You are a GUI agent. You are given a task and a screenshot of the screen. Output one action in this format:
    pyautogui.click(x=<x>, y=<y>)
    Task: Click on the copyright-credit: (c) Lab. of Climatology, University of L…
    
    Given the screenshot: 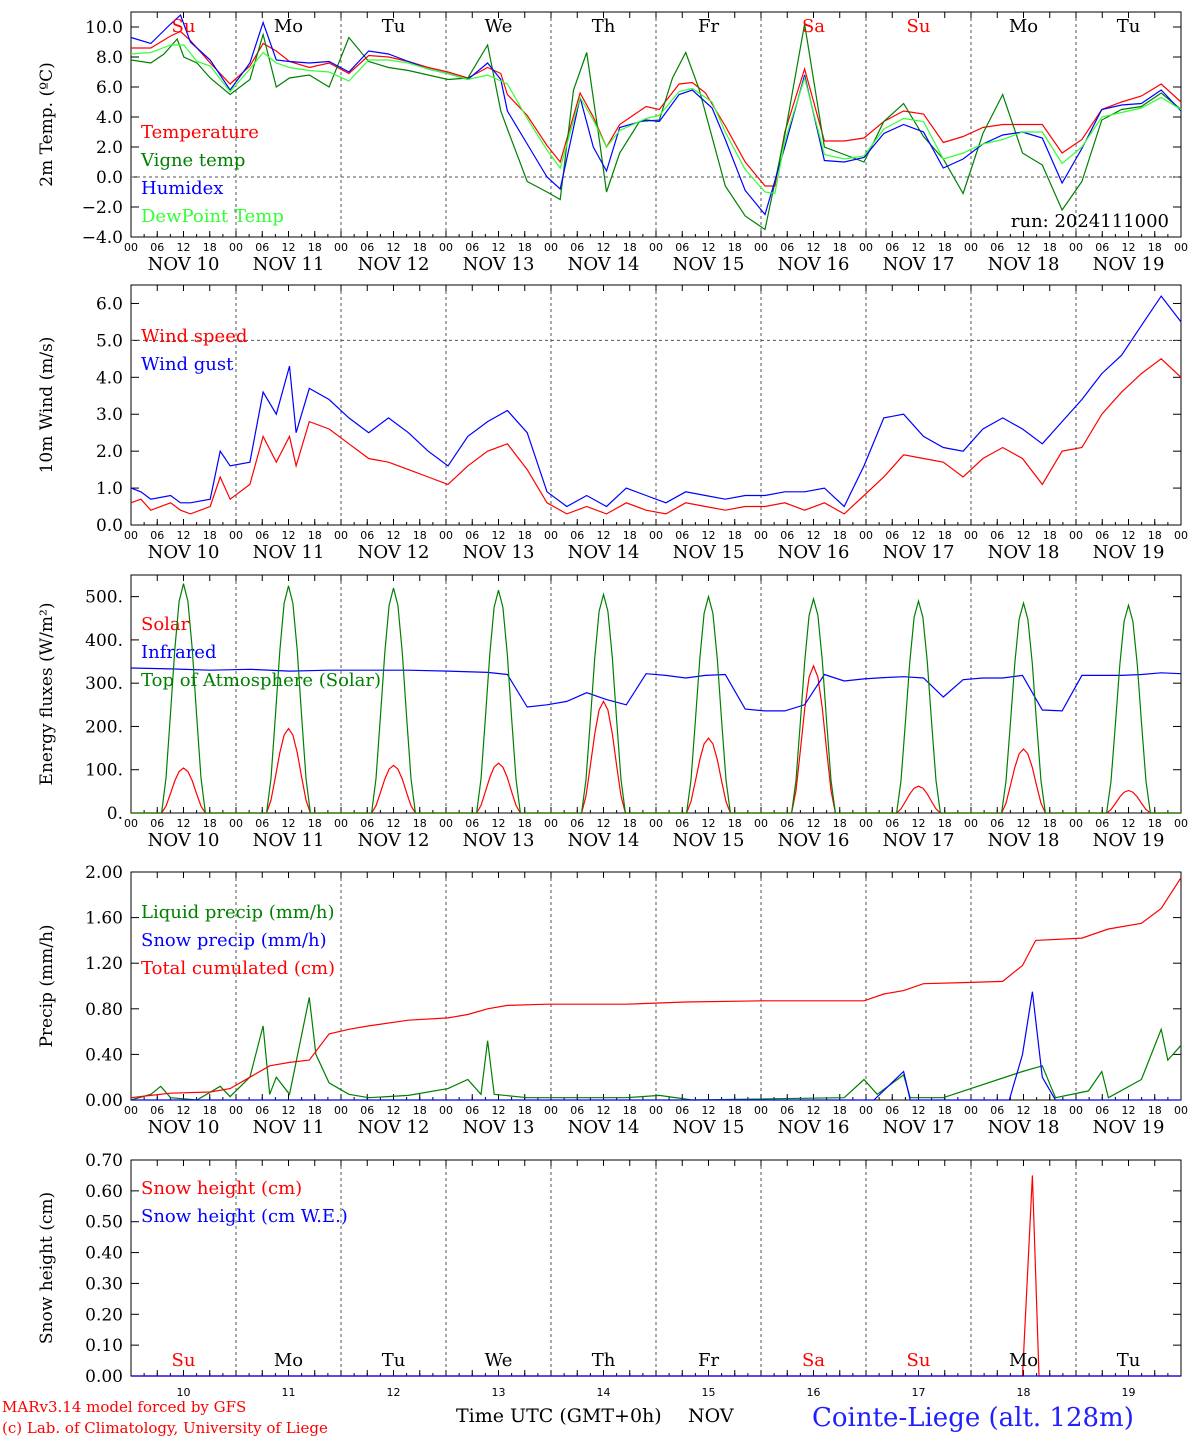 What is the action you would take?
    pyautogui.click(x=165, y=1428)
    